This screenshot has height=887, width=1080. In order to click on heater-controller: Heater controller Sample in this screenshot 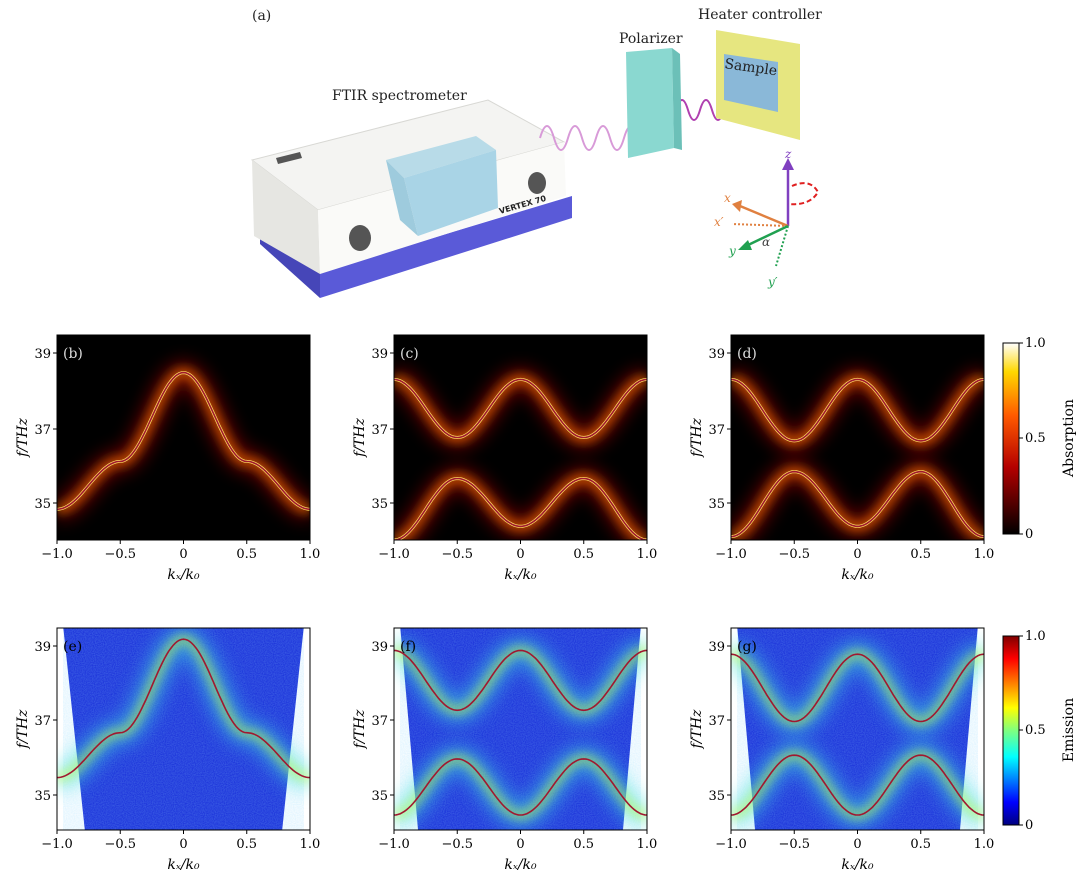, I will do `click(760, 73)`.